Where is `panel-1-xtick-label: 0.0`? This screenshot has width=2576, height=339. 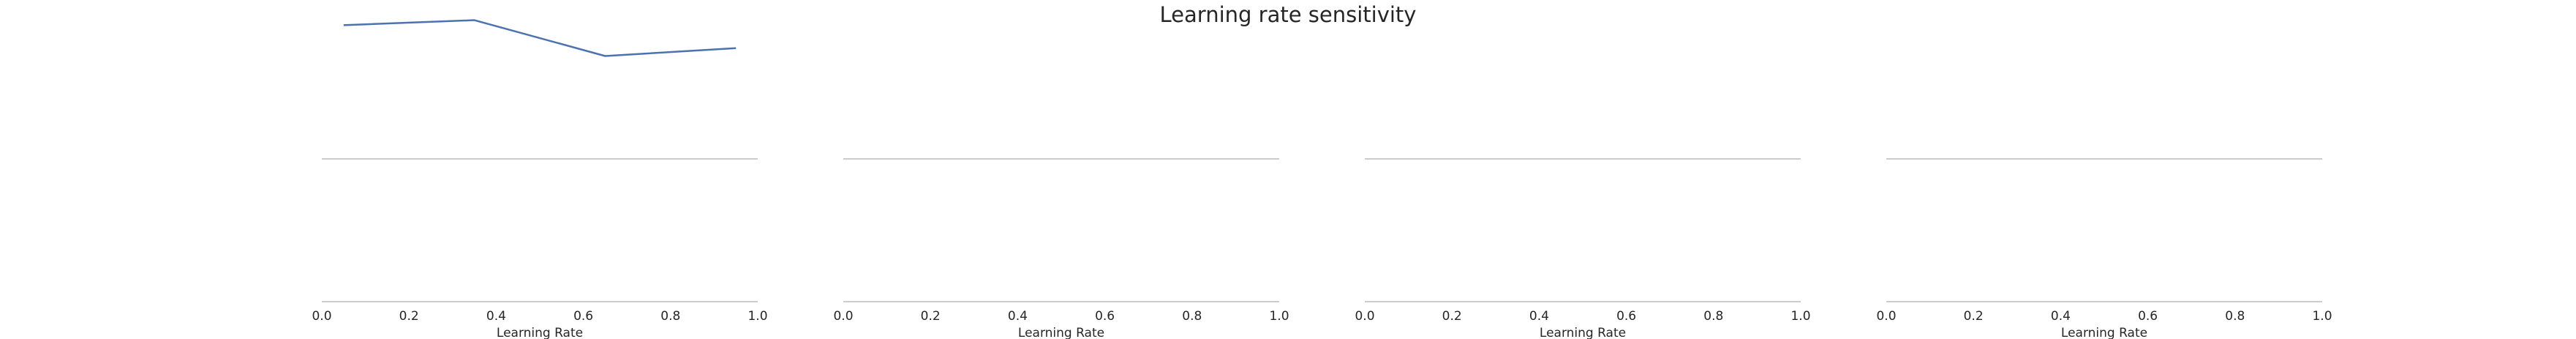 panel-1-xtick-label: 0.0 is located at coordinates (321, 316).